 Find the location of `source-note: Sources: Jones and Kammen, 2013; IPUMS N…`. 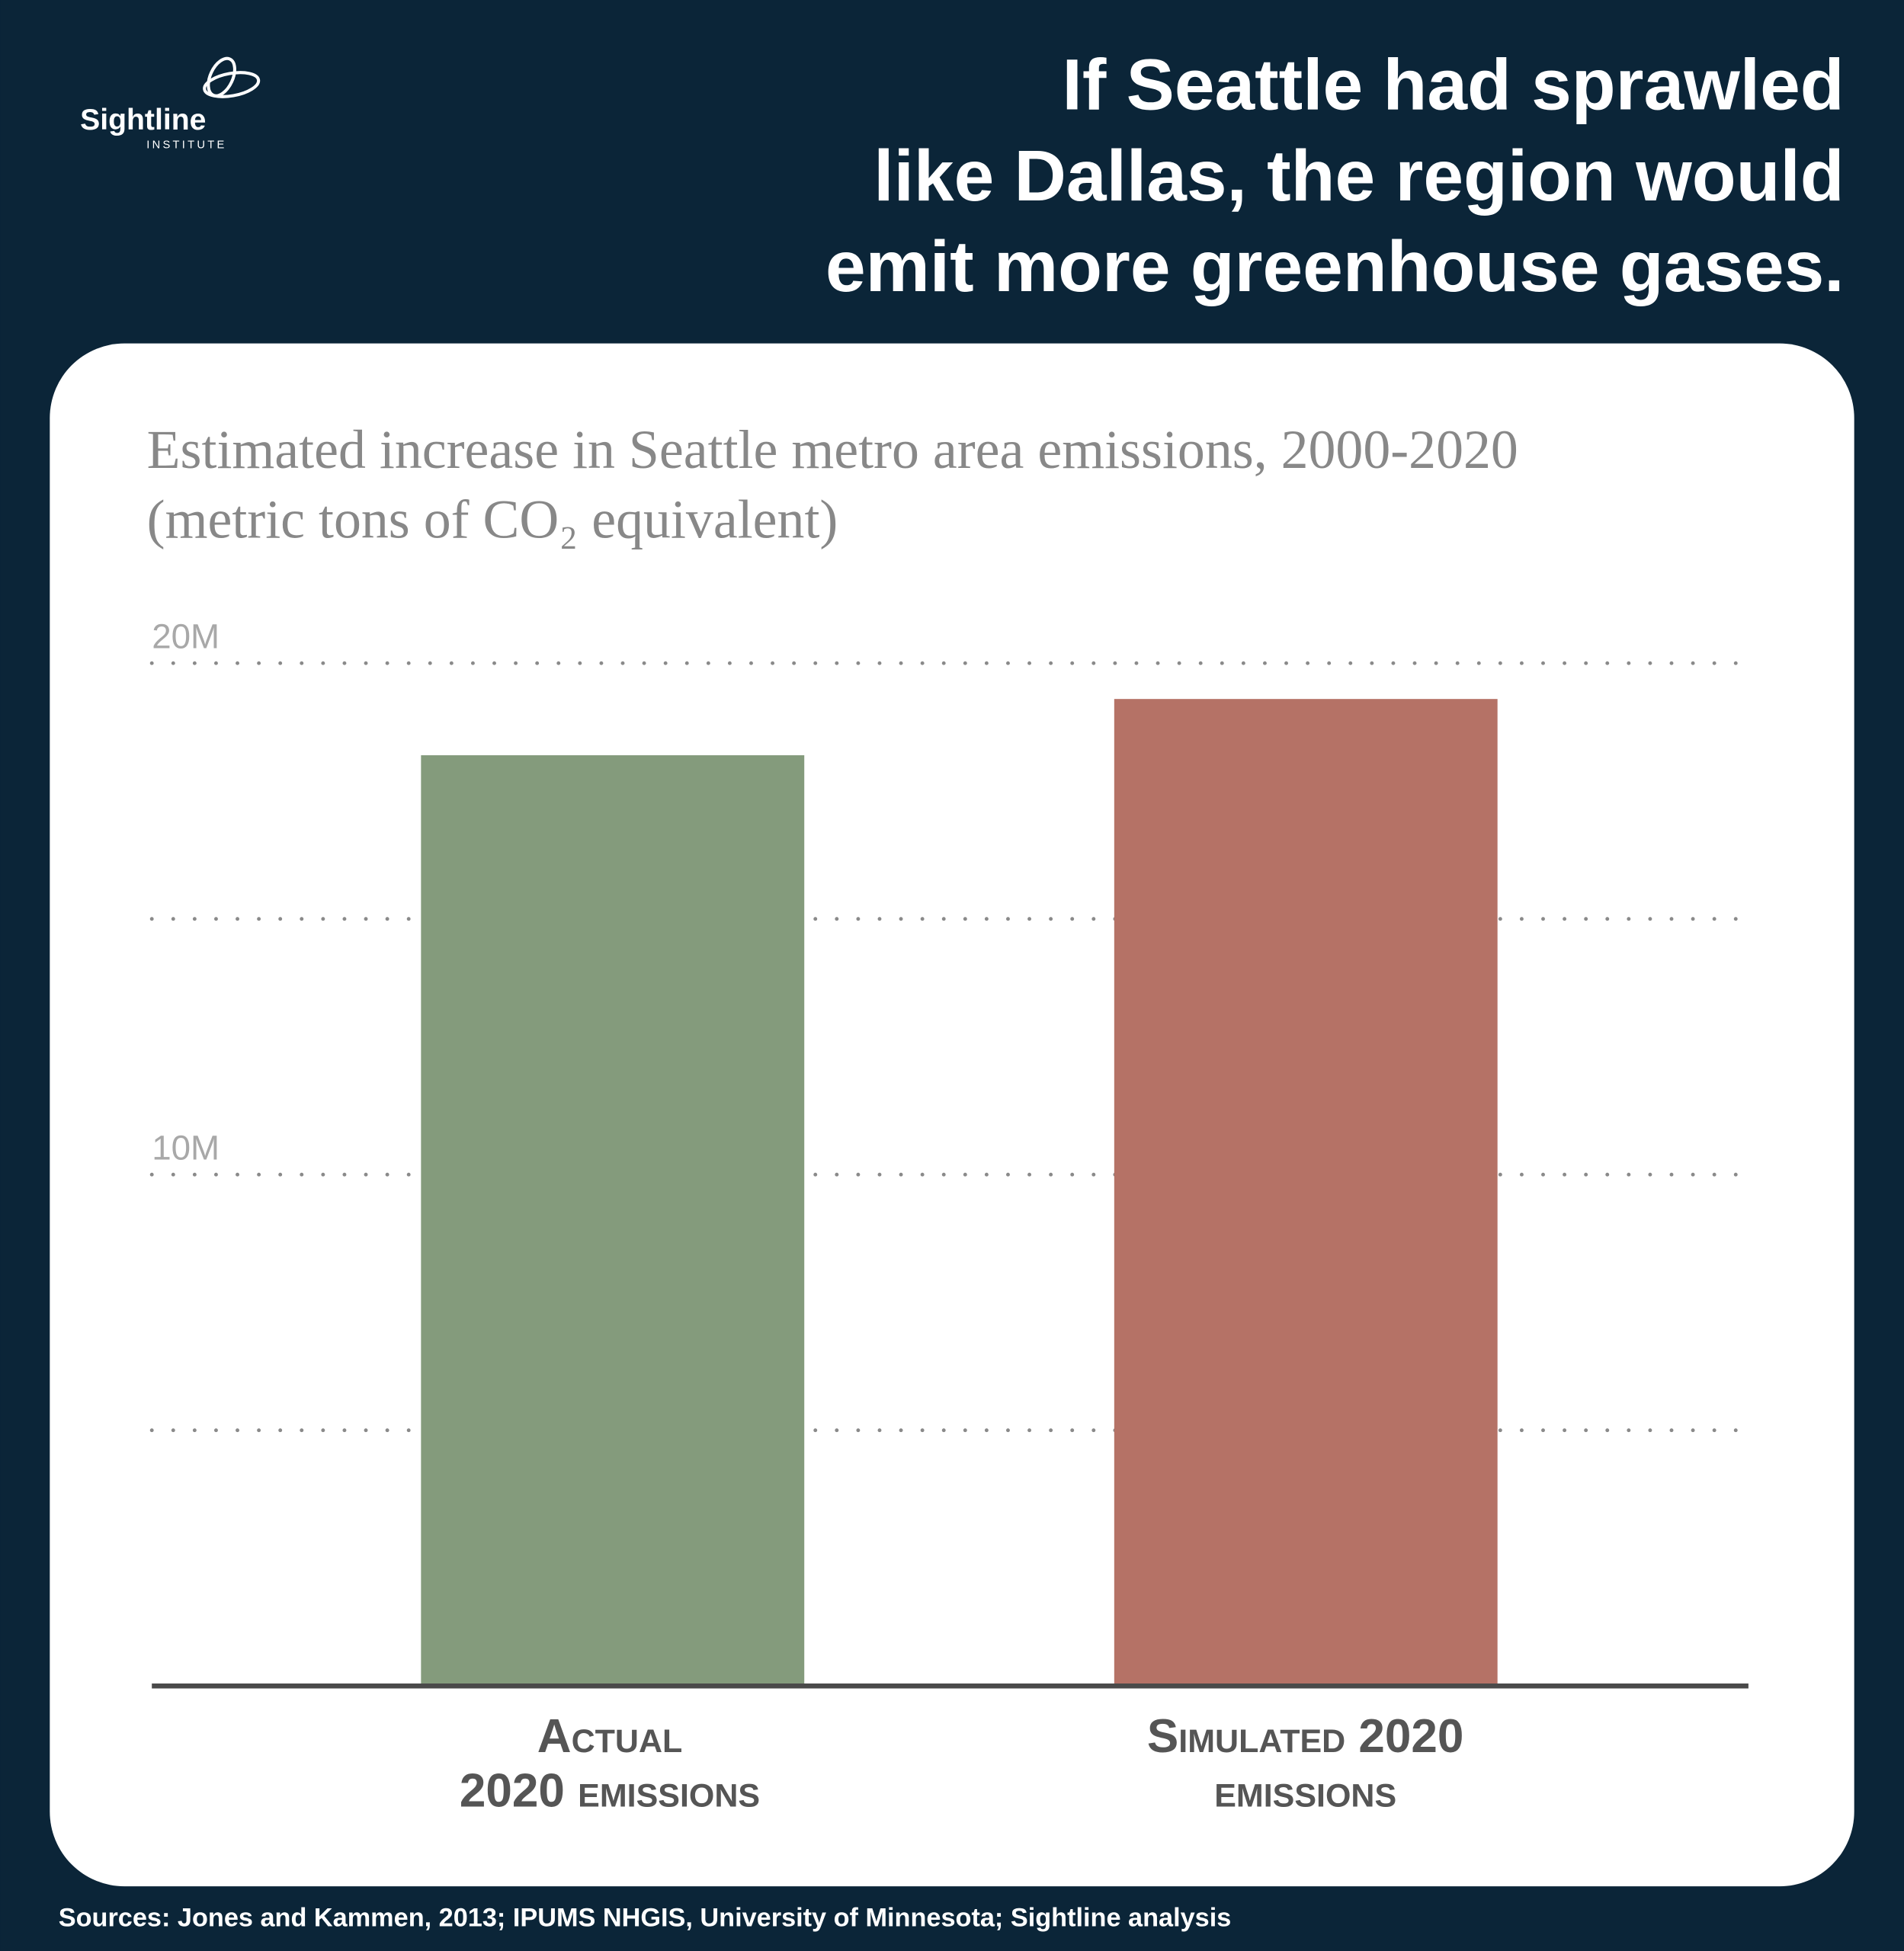

source-note: Sources: Jones and Kammen, 2013; IPUMS N… is located at coordinates (645, 1917).